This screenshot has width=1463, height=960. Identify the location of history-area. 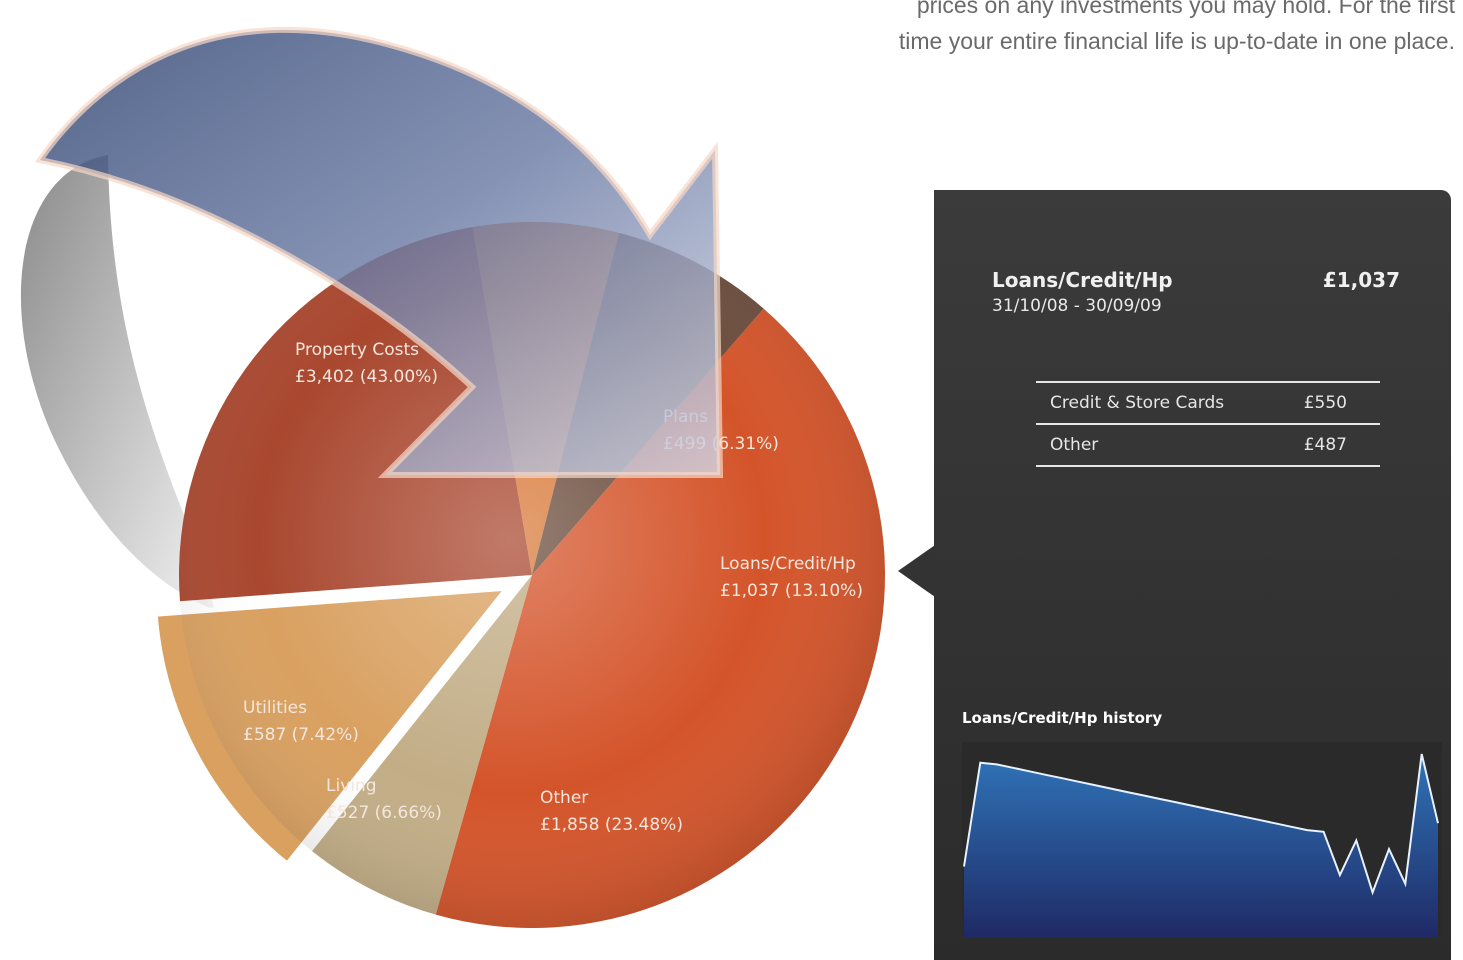
(1201, 845).